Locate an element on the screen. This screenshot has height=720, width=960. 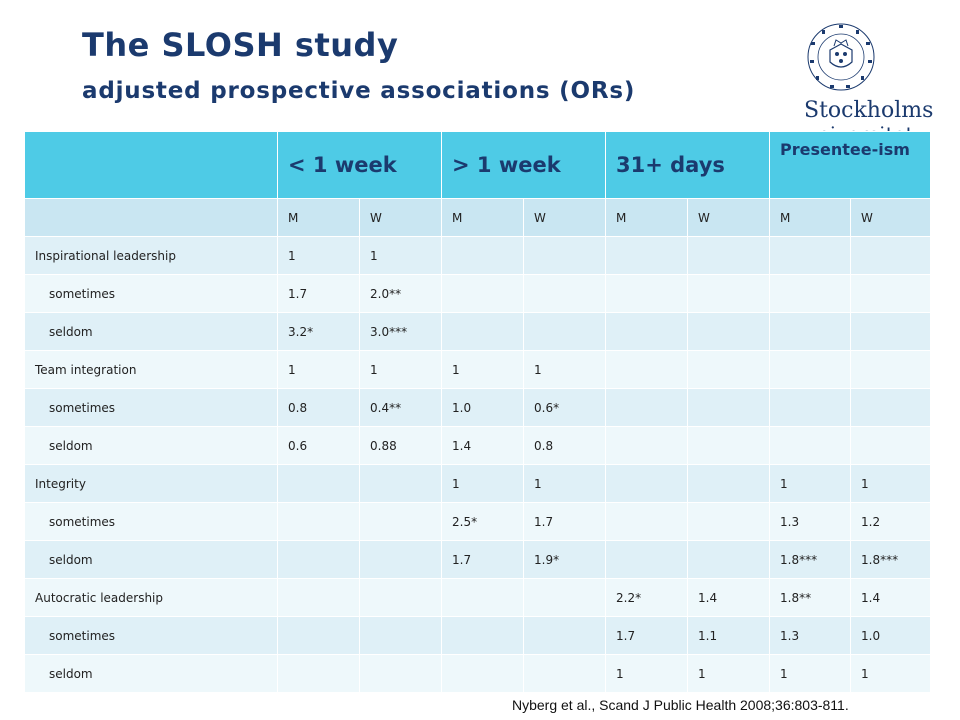
header-cell-empty is located at coordinates (151, 165).